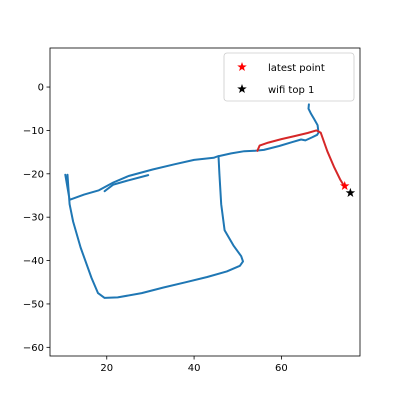 Image resolution: width=400 pixels, height=404 pixels. Describe the element at coordinates (281, 368) in the screenshot. I see `x-tick-label: 60` at that location.